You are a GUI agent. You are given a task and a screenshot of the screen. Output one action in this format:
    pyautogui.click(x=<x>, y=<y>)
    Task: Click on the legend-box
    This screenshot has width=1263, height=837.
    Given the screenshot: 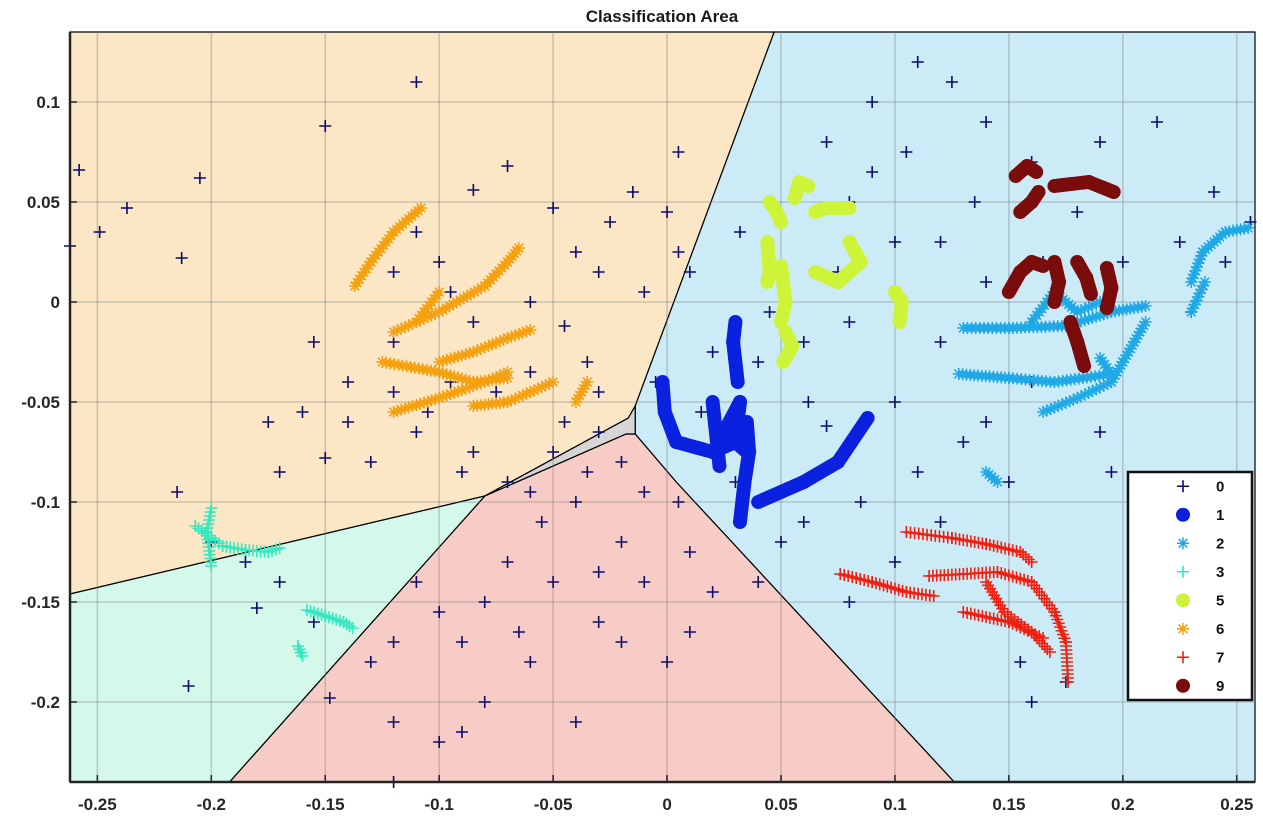 What is the action you would take?
    pyautogui.click(x=1190, y=586)
    